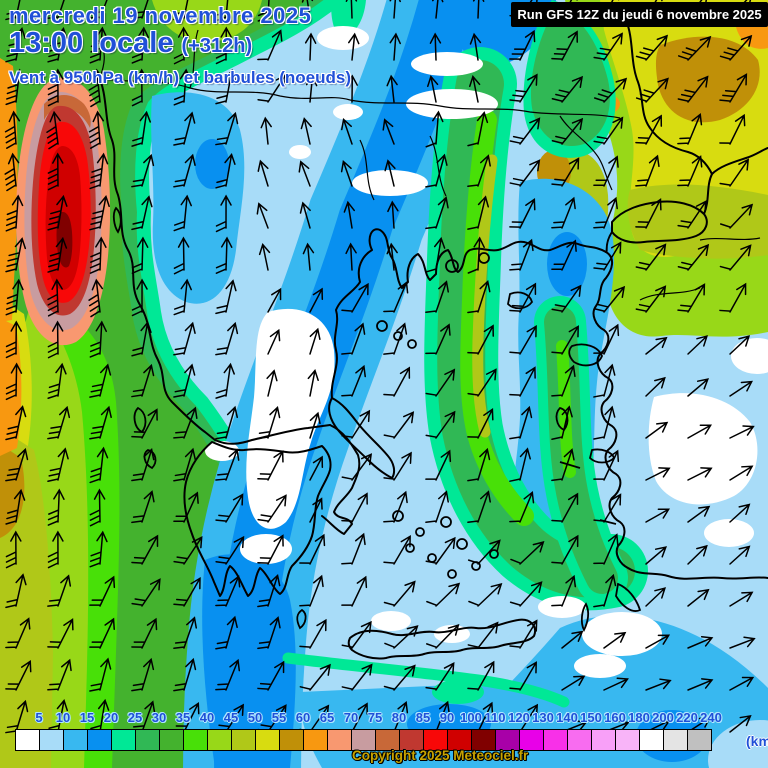  Describe the element at coordinates (375, 717) in the screenshot. I see `legend-value: 75` at that location.